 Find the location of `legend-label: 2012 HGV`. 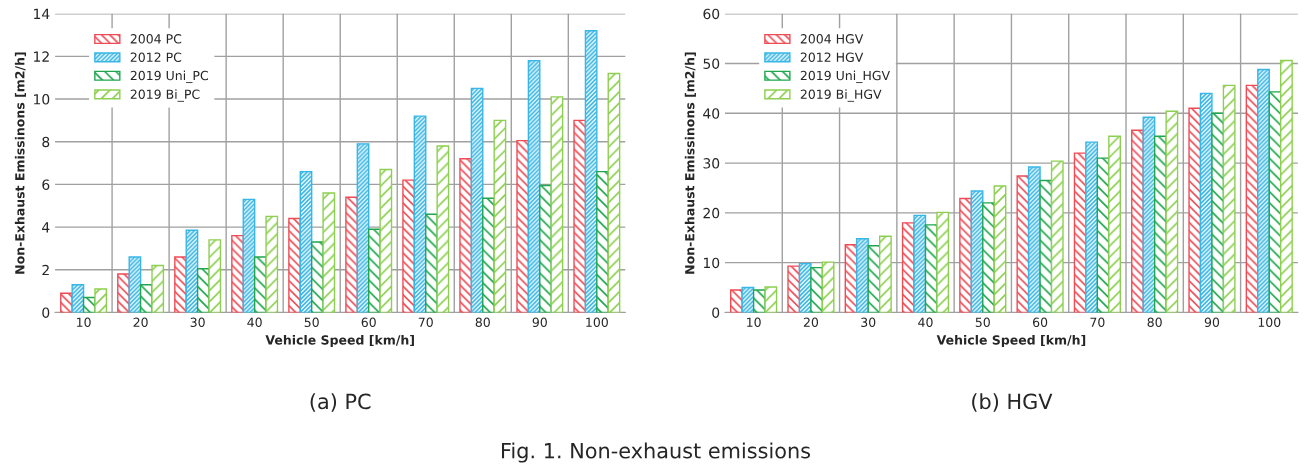

legend-label: 2012 HGV is located at coordinates (832, 57).